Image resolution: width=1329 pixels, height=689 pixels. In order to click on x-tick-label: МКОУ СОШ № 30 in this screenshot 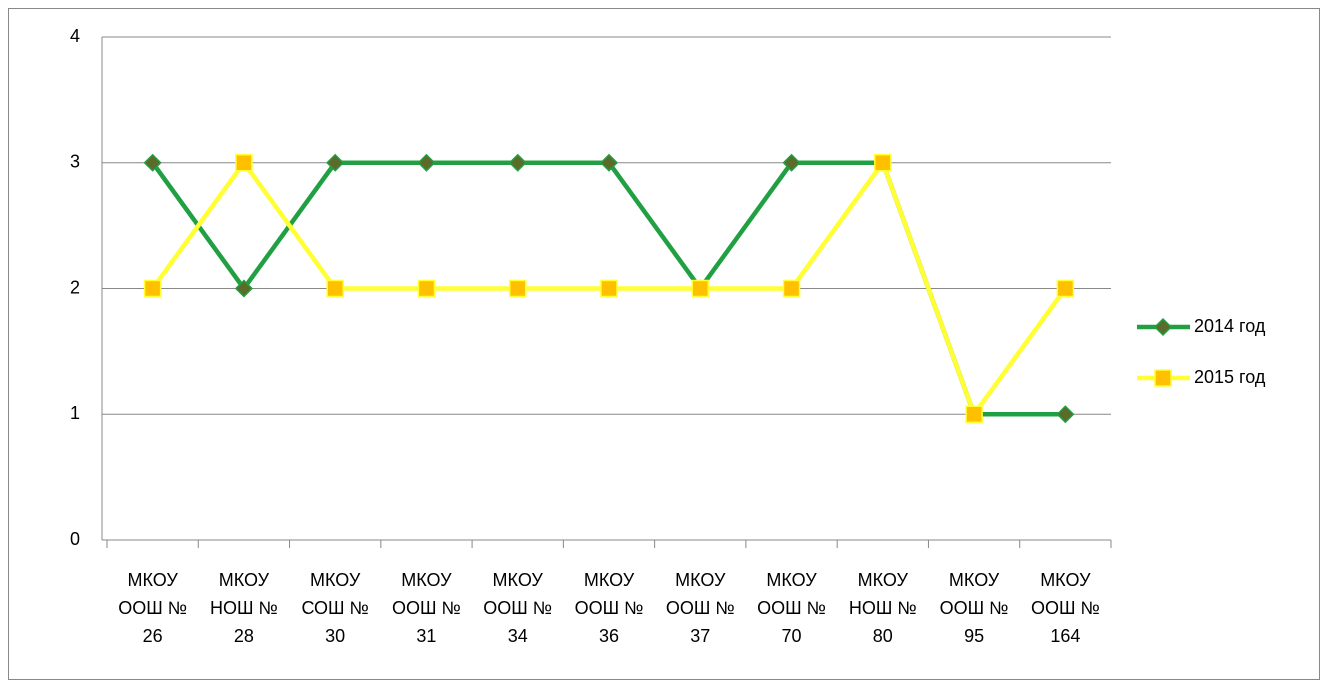, I will do `click(335, 608)`.